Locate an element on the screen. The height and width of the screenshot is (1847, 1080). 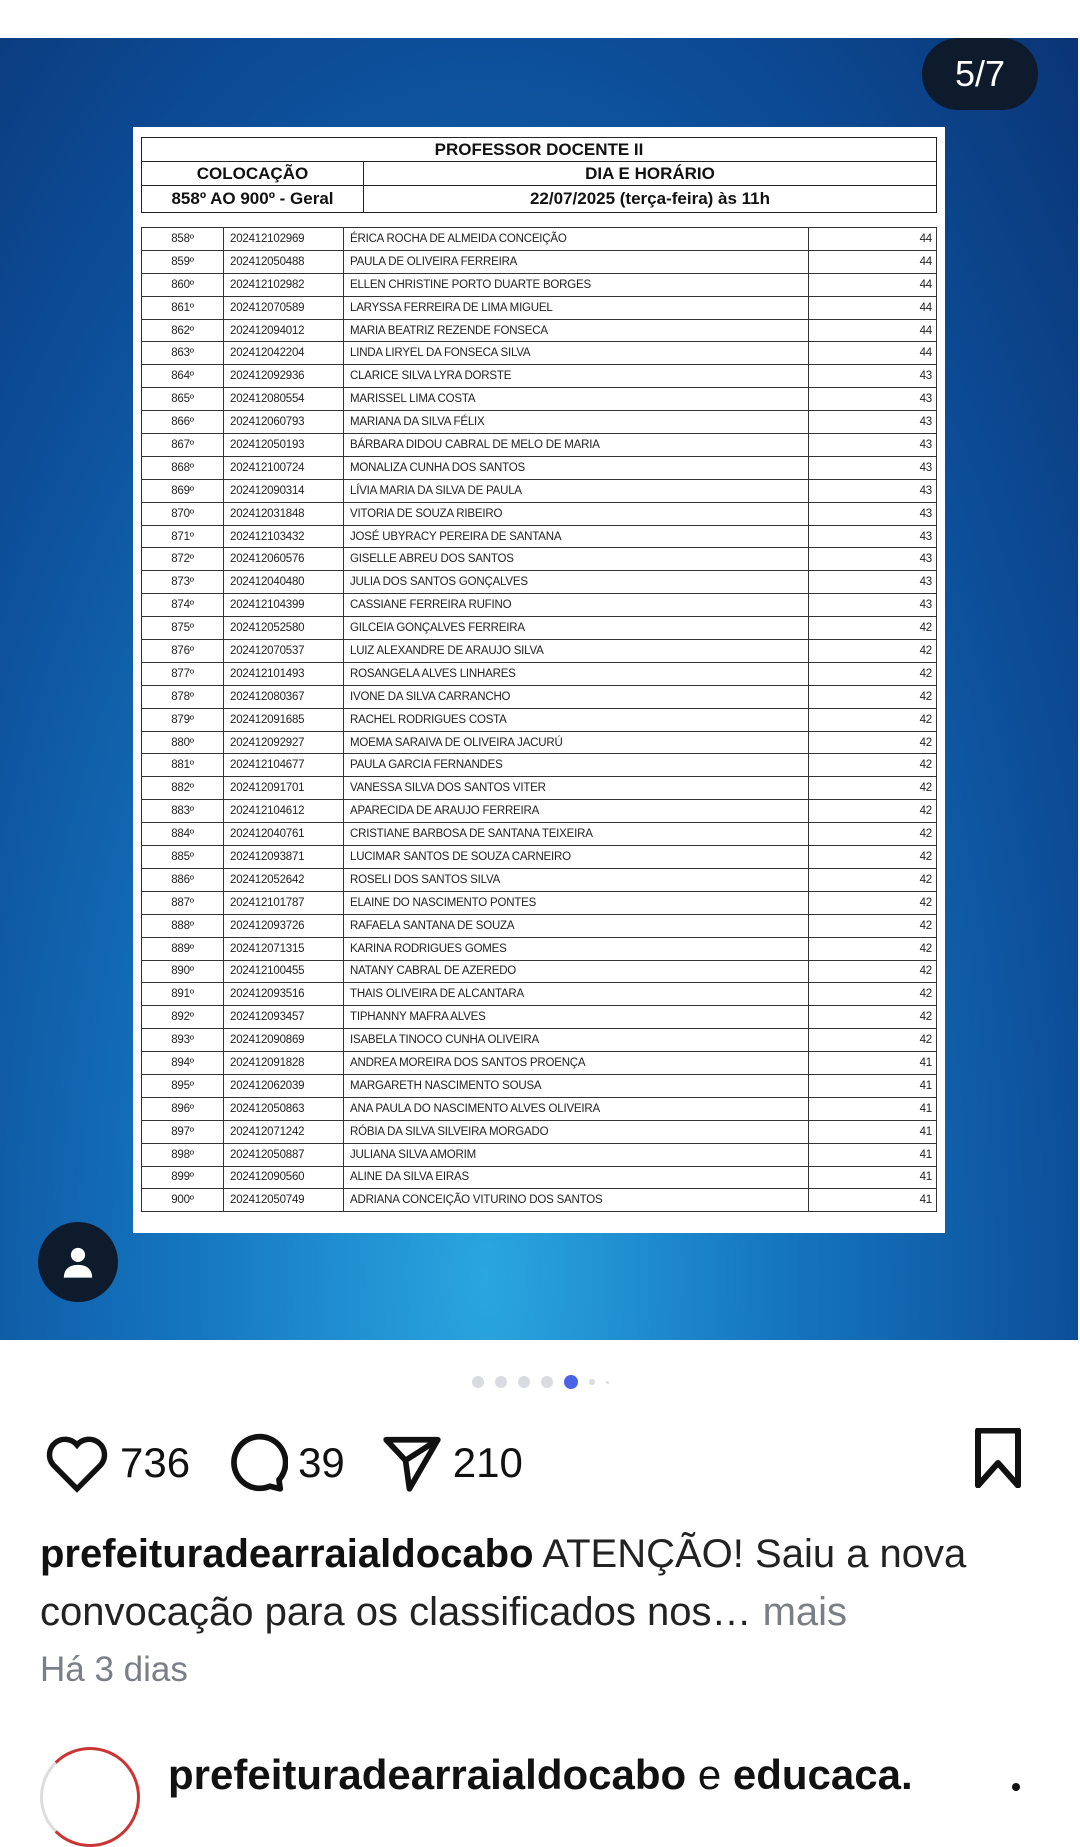
registration-cell: 202412100724 is located at coordinates (283, 467).